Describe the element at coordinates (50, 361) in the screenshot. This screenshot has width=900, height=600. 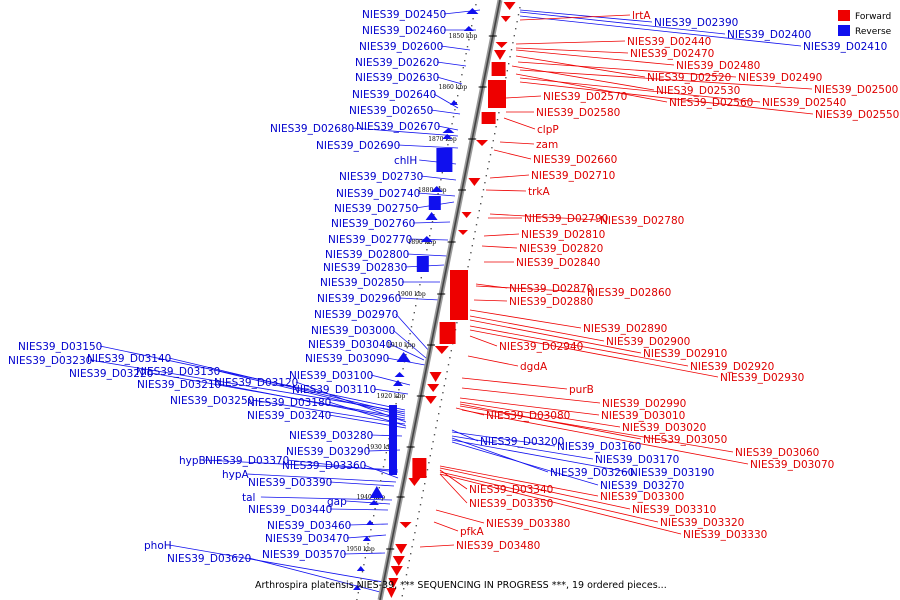
I see `gene-label-nies39_d03230: NIES39_D03230` at that location.